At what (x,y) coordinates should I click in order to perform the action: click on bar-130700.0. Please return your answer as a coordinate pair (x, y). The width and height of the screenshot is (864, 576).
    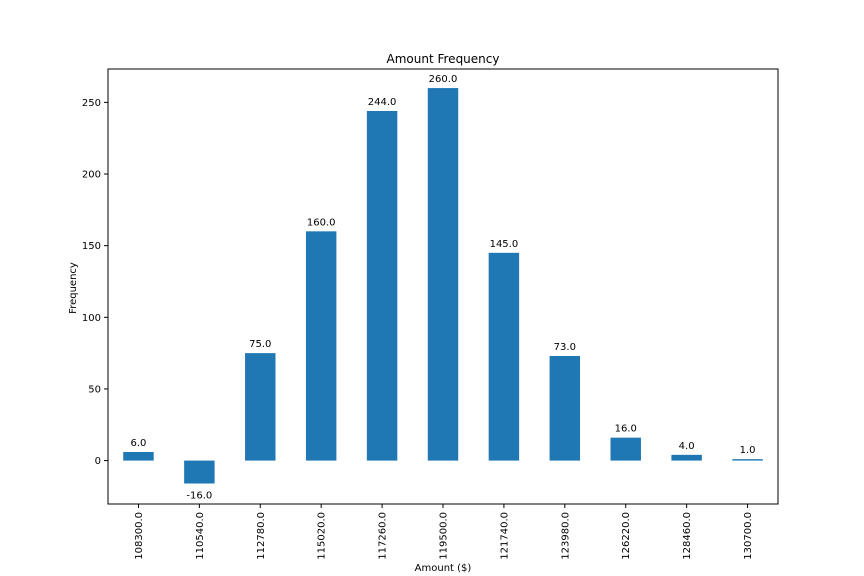
    Looking at the image, I should click on (747, 460).